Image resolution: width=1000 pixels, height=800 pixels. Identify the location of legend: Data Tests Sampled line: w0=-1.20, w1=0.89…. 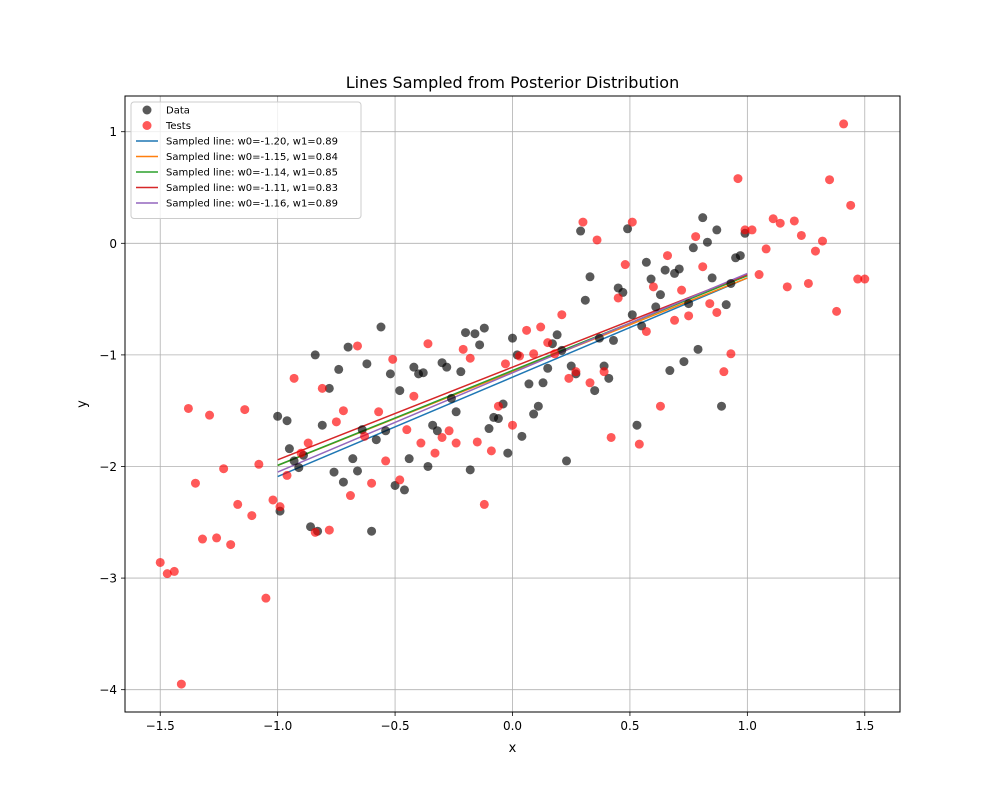
(246, 160).